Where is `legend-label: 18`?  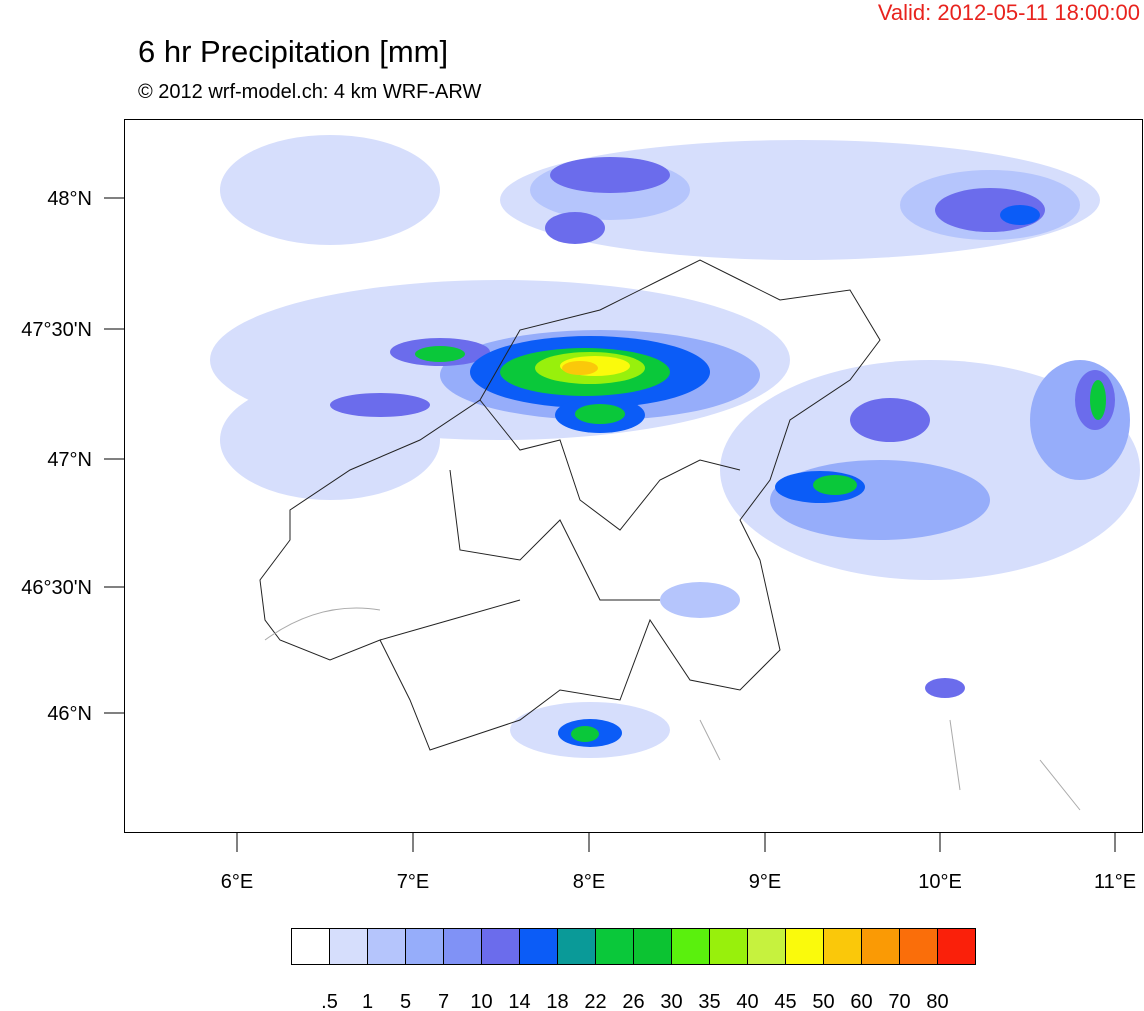
legend-label: 18 is located at coordinates (557, 1001).